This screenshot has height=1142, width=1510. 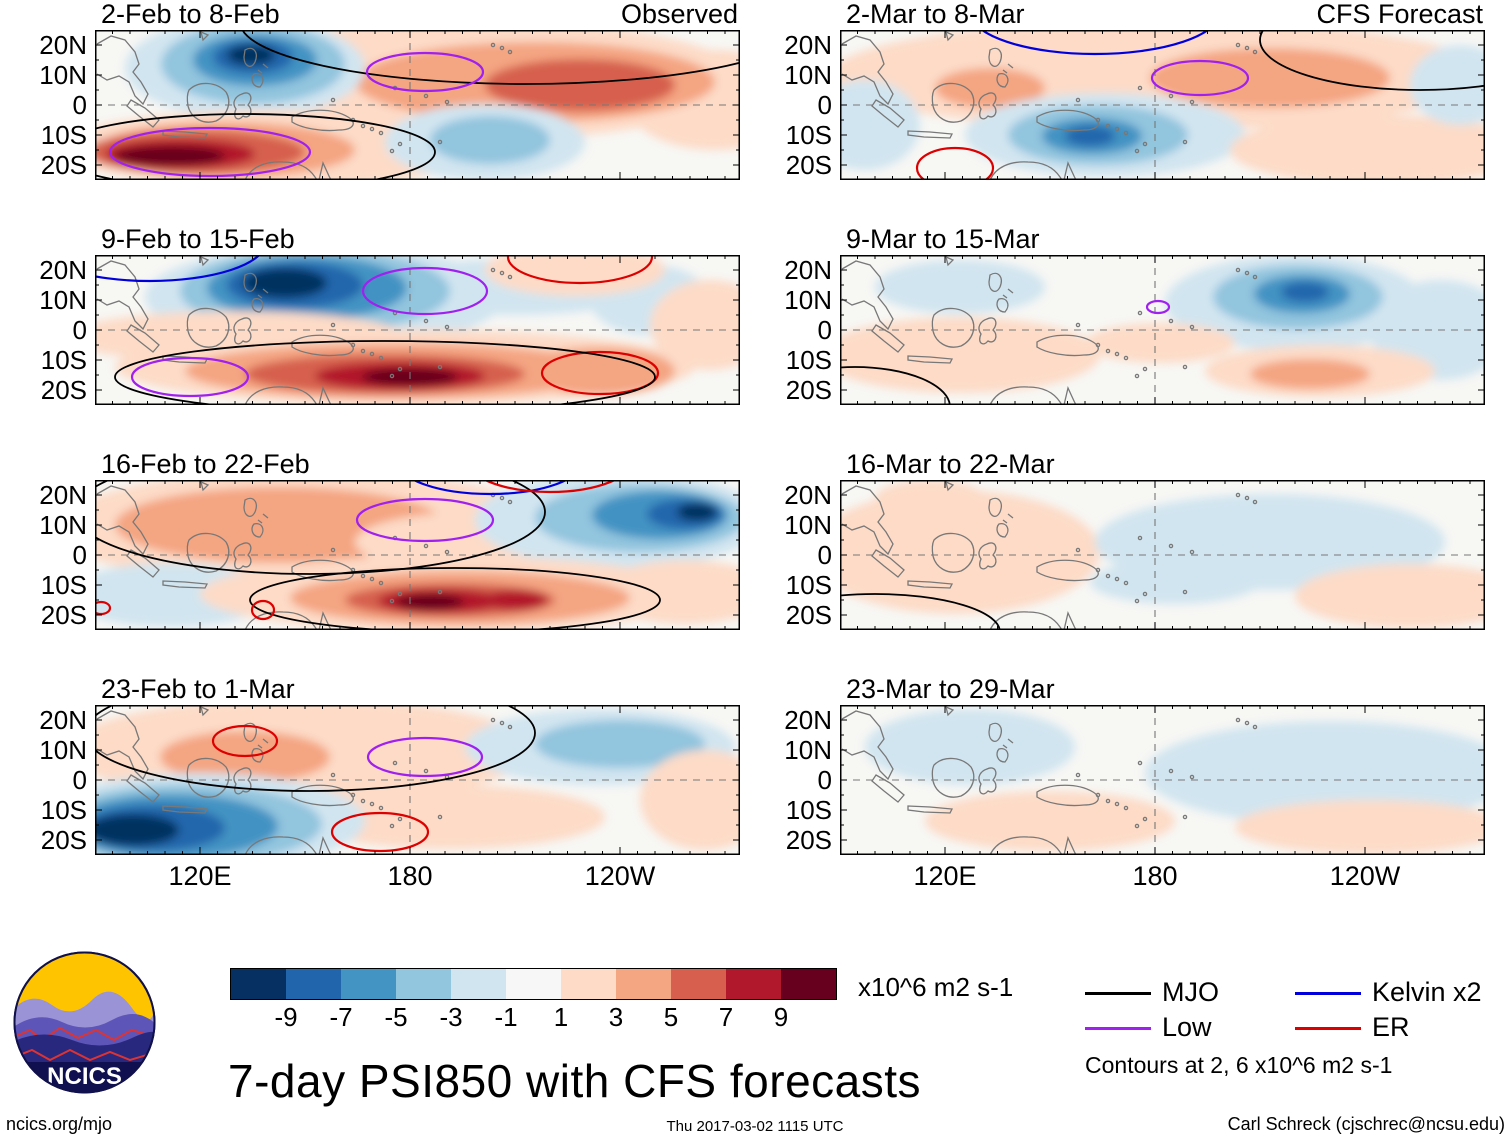 What do you see at coordinates (396, 1017) in the screenshot?
I see `colorbar-tick: -5` at bounding box center [396, 1017].